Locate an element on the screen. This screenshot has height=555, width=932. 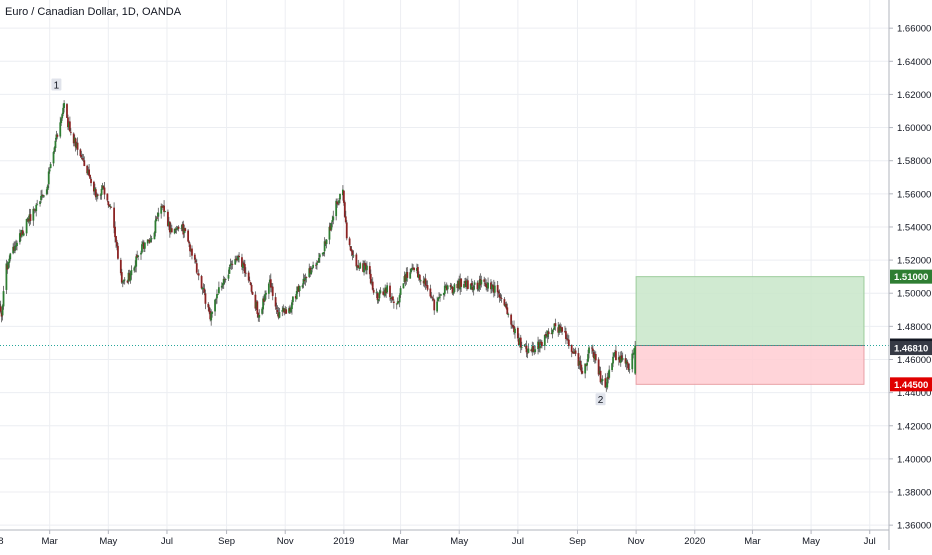
current-price-label-bg is located at coordinates (911, 348).